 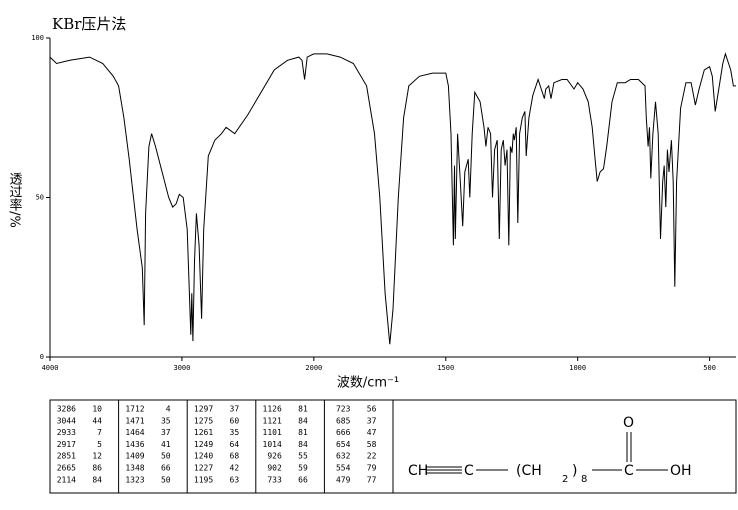 What do you see at coordinates (574, 471) in the screenshot?
I see `atom: )` at bounding box center [574, 471].